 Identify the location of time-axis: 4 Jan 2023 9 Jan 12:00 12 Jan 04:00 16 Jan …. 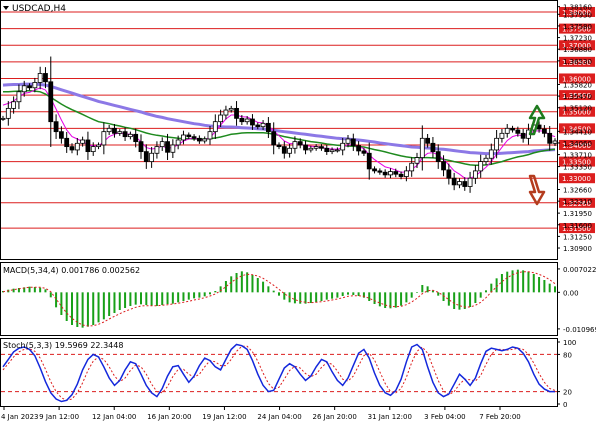
(261, 413).